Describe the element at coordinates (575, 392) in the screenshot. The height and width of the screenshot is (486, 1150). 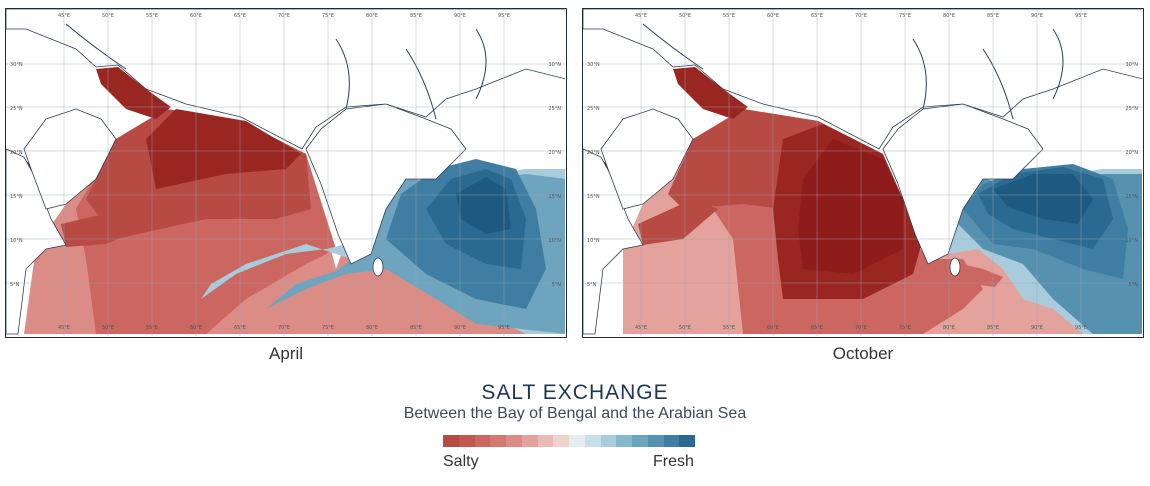
I see `figure-title: SALT EXCHANGE` at that location.